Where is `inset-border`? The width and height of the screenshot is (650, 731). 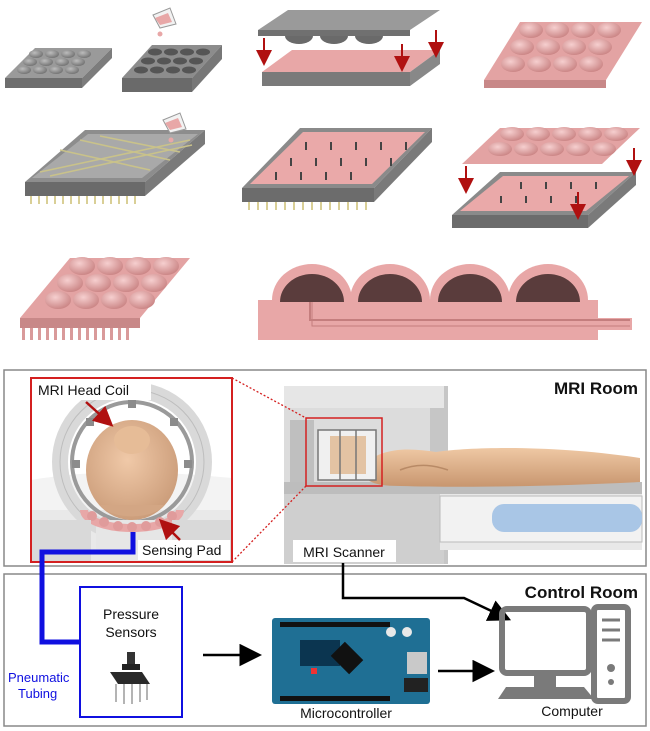 inset-border is located at coordinates (131, 470).